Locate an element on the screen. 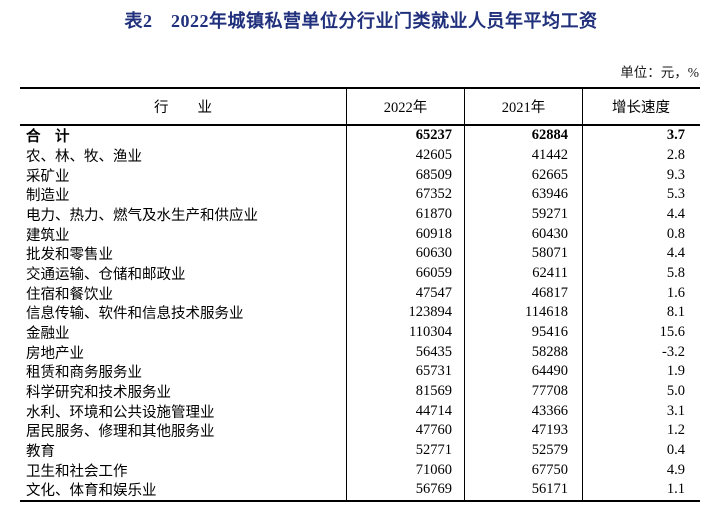  growth-rate-cell: 3.7 is located at coordinates (675, 135).